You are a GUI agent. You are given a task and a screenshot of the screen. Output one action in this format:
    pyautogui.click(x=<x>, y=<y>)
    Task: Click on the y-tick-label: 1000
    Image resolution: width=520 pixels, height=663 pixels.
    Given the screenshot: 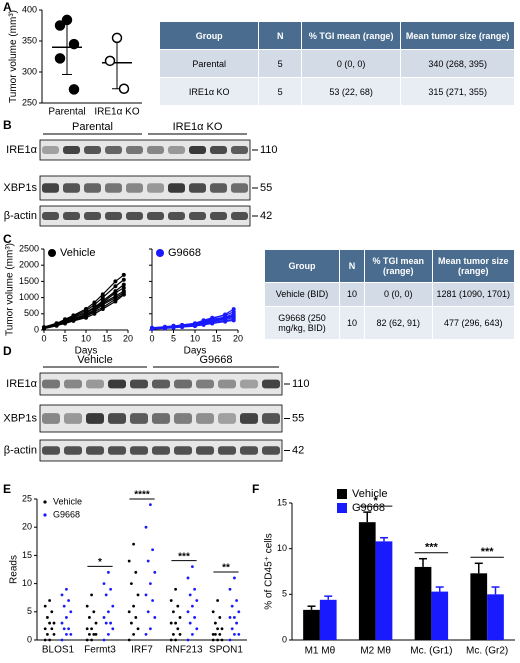 What is the action you would take?
    pyautogui.click(x=29, y=297)
    